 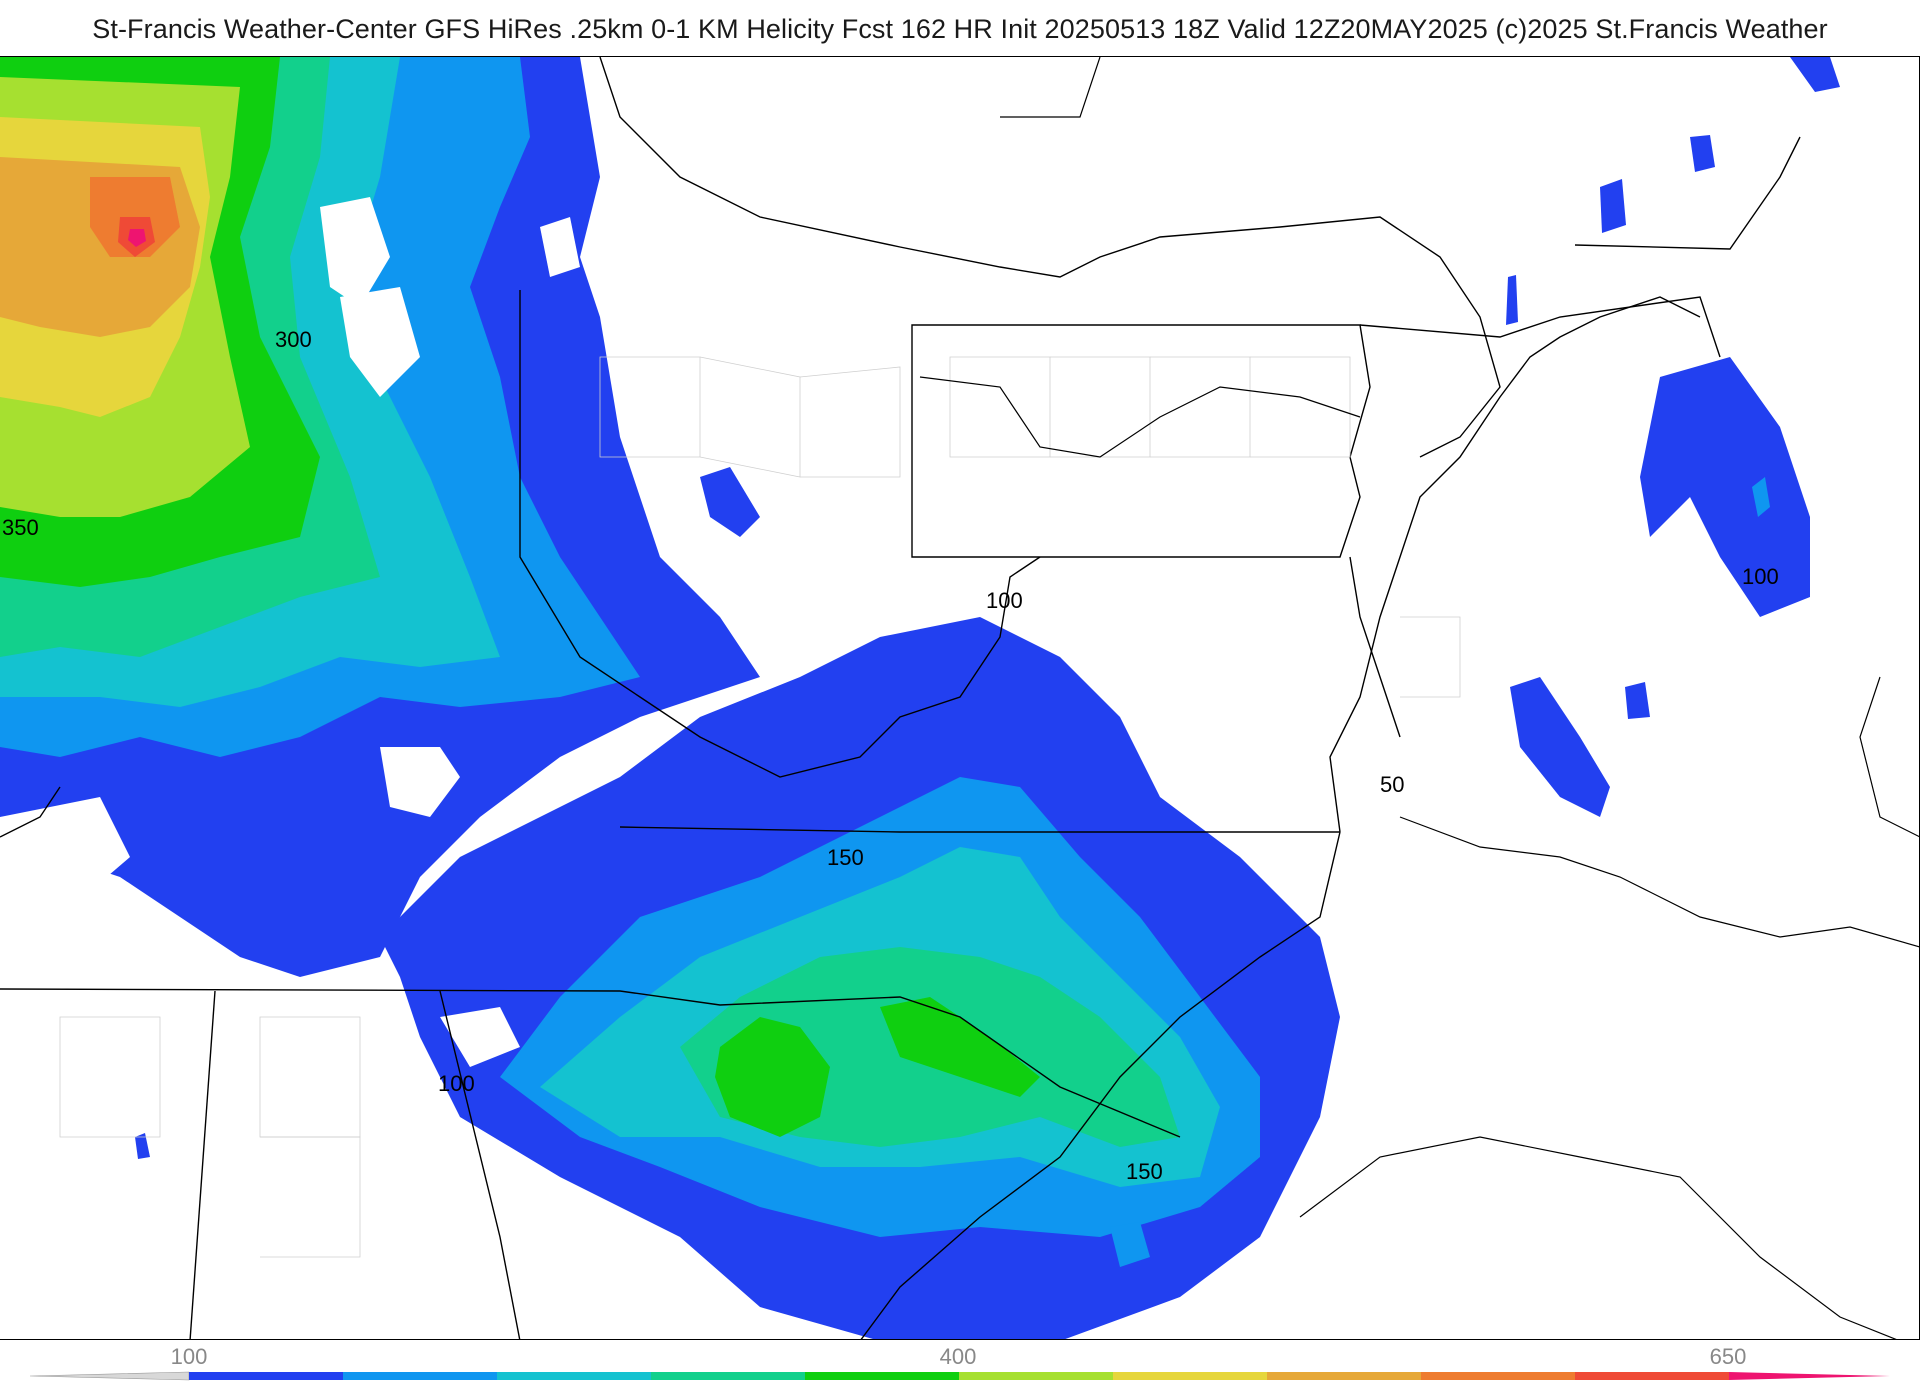 What do you see at coordinates (958, 1356) in the screenshot?
I see `colorbar-tick-400: 400` at bounding box center [958, 1356].